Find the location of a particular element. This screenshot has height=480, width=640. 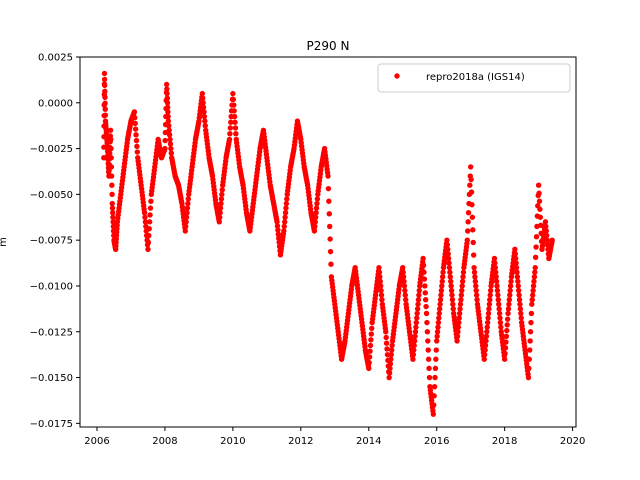

legend-label: repro2018a (IGS14) is located at coordinates (475, 77).